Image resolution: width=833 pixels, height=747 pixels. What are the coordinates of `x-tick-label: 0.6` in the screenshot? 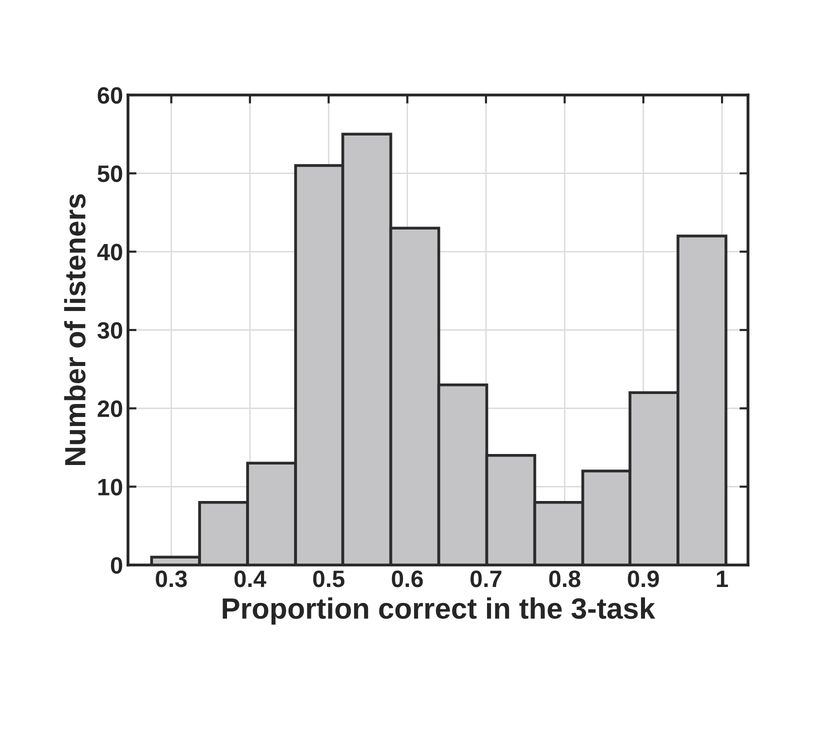 It's located at (407, 579).